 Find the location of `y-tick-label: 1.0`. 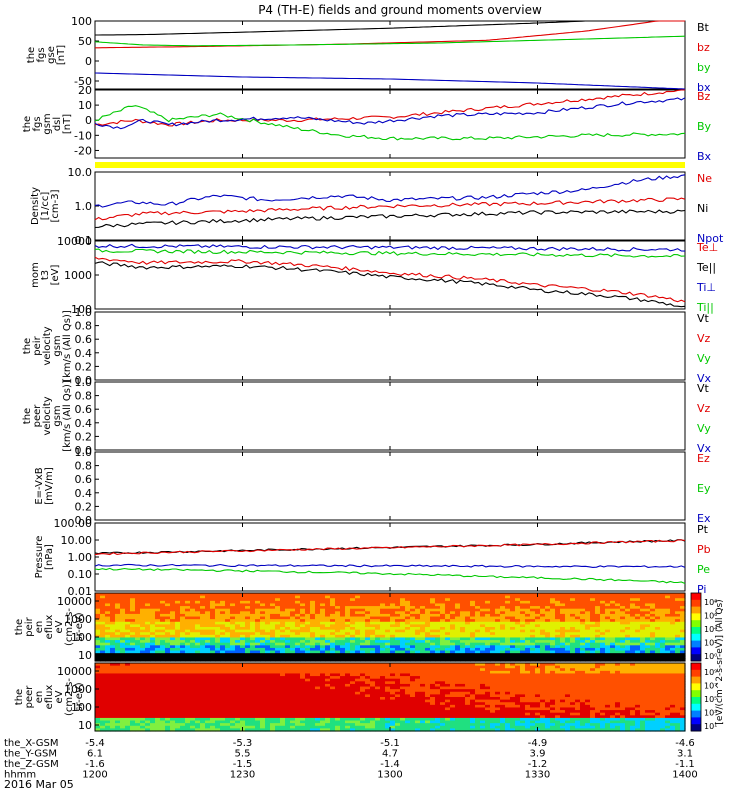

y-tick-label: 1.0 is located at coordinates (84, 312).